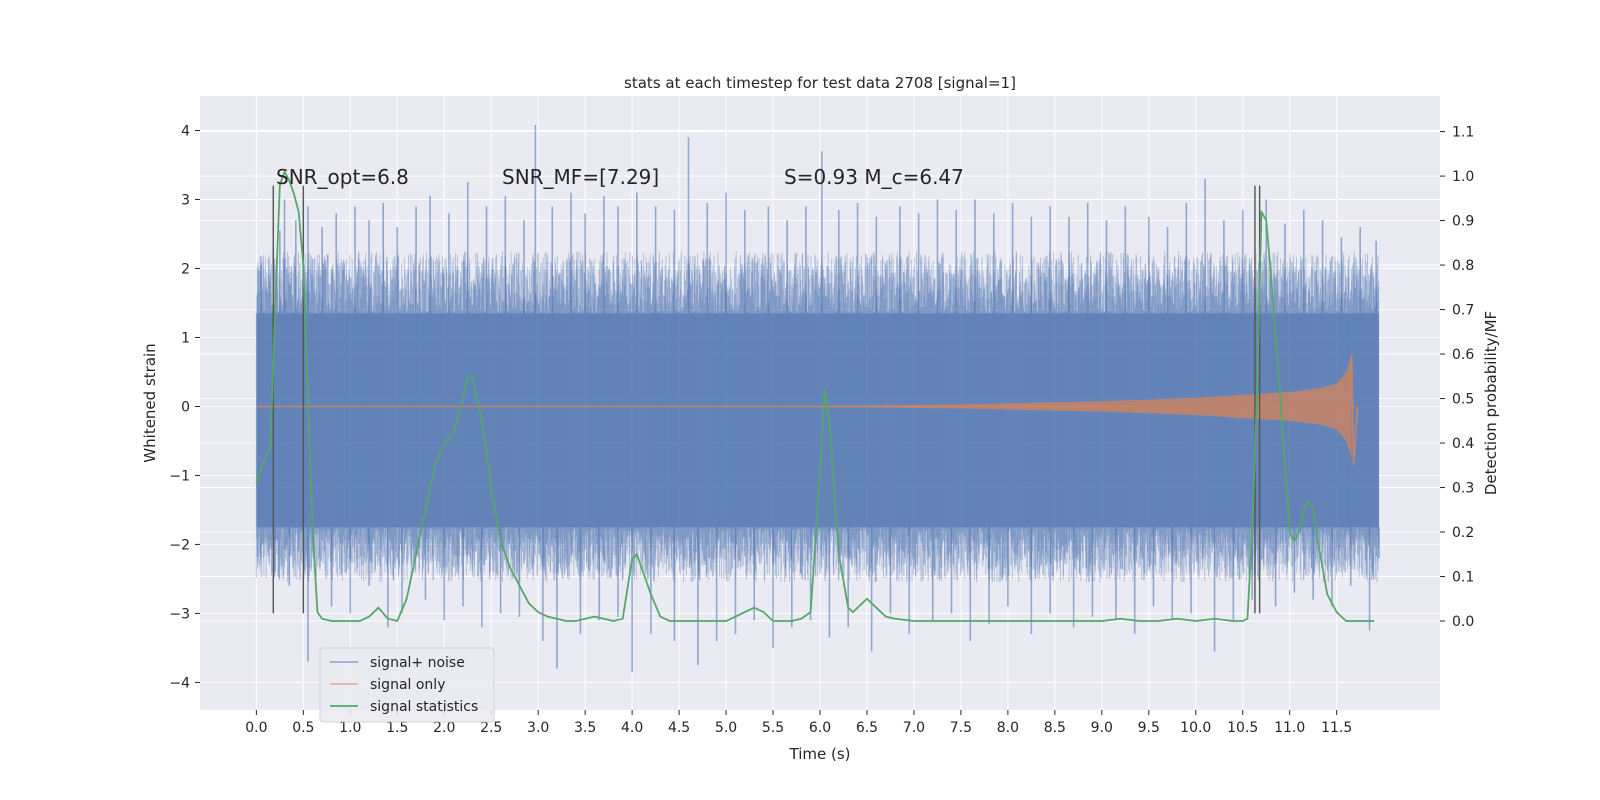  What do you see at coordinates (179, 683) in the screenshot?
I see `y-left-tick-label: −4` at bounding box center [179, 683].